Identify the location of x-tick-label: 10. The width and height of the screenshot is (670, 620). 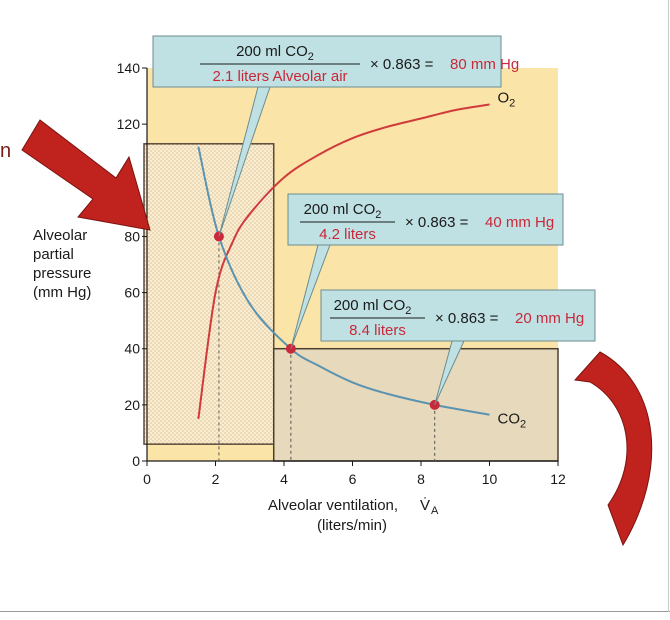
(490, 479).